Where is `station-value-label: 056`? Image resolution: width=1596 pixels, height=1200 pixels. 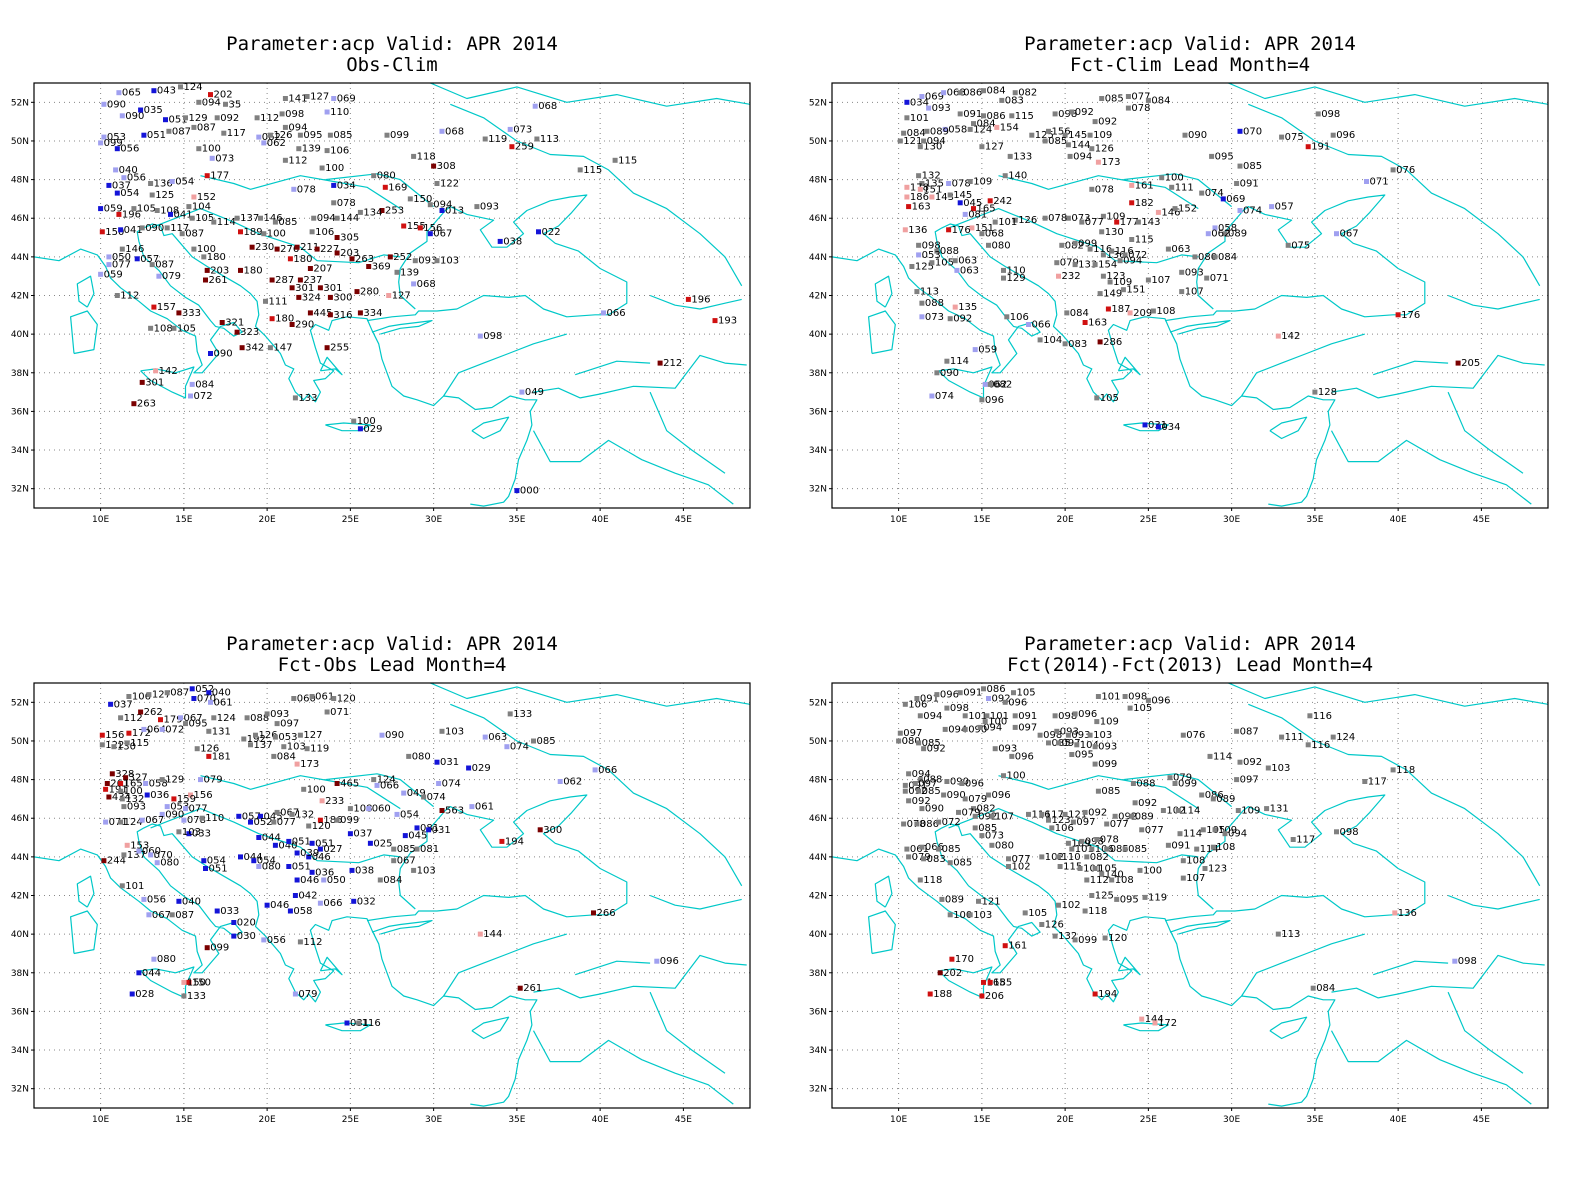
station-value-label: 056 is located at coordinates (156, 899).